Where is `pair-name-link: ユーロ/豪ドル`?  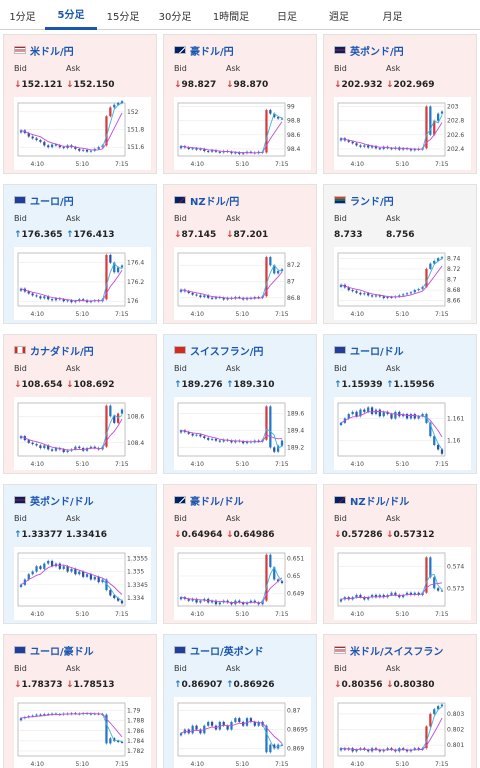 pair-name-link: ユーロ/豪ドル is located at coordinates (62, 652).